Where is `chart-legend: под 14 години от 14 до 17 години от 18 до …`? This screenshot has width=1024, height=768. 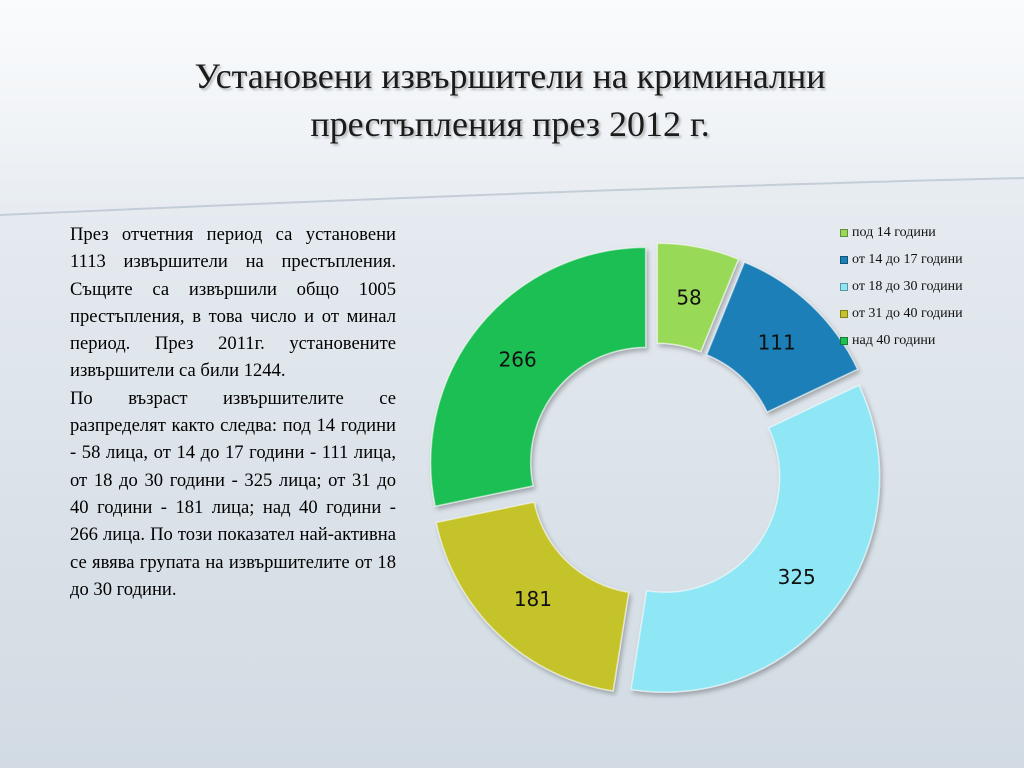
chart-legend: под 14 години от 14 до 17 години от 18 до … is located at coordinates (901, 286).